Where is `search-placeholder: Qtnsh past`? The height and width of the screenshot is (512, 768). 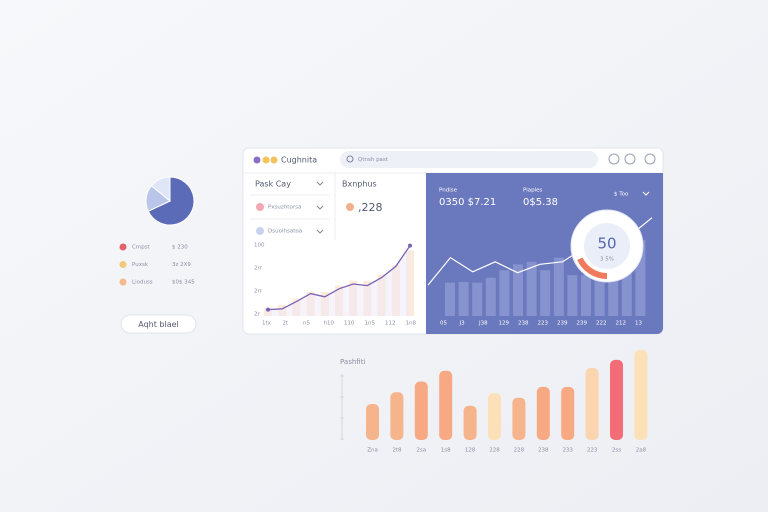
search-placeholder: Qtnsh past is located at coordinates (373, 160).